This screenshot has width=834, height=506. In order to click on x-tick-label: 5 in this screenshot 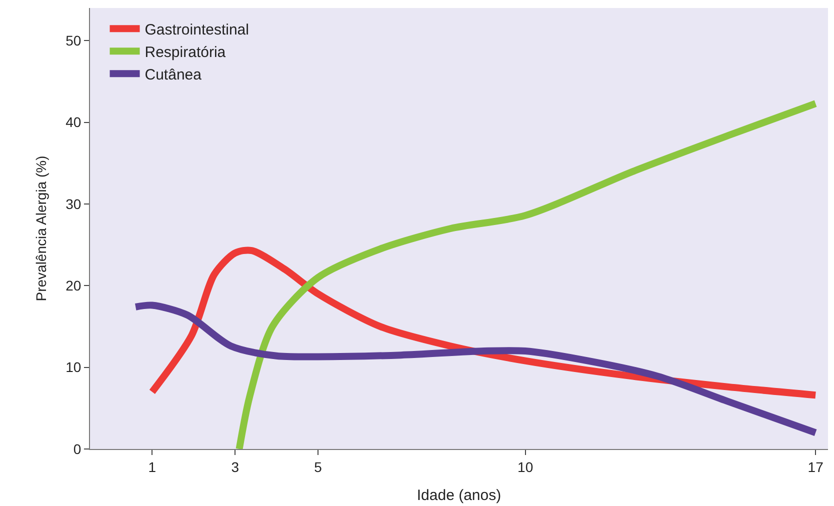, I will do `click(318, 466)`.